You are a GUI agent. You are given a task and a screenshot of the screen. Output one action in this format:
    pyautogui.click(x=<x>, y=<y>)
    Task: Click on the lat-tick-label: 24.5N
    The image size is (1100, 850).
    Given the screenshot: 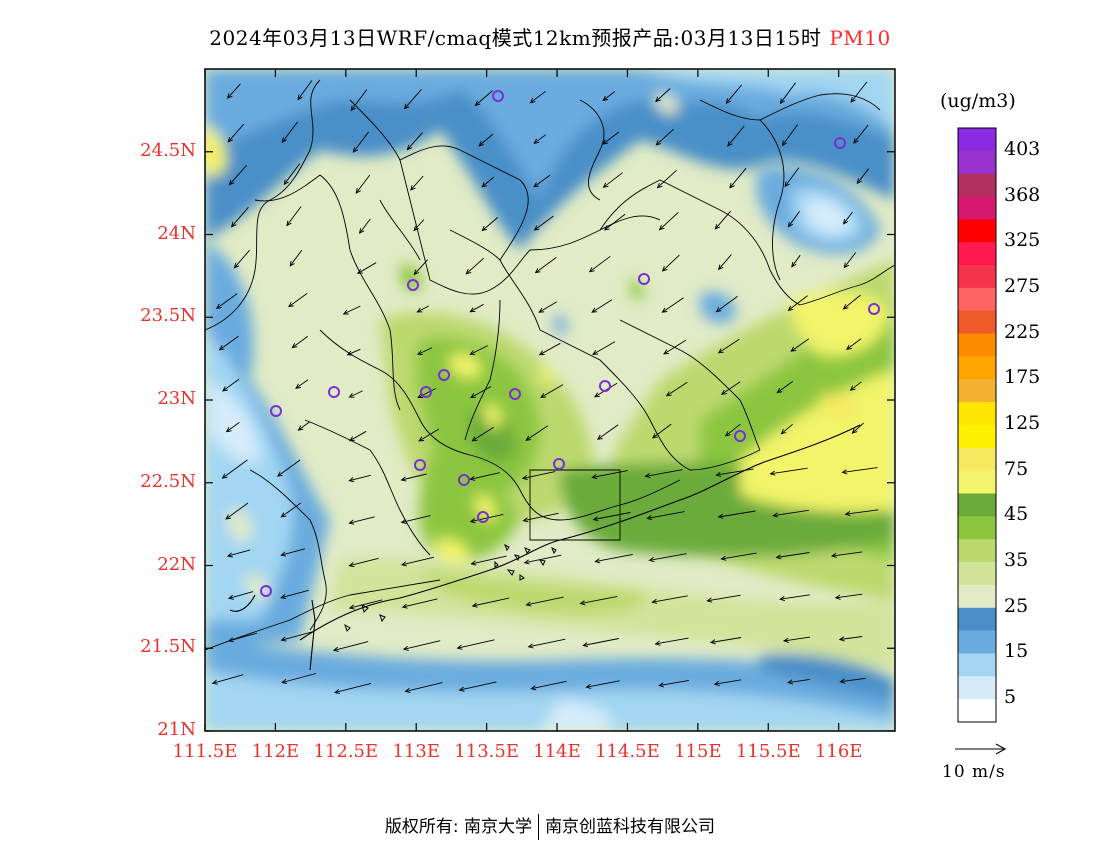 What is the action you would take?
    pyautogui.click(x=168, y=150)
    